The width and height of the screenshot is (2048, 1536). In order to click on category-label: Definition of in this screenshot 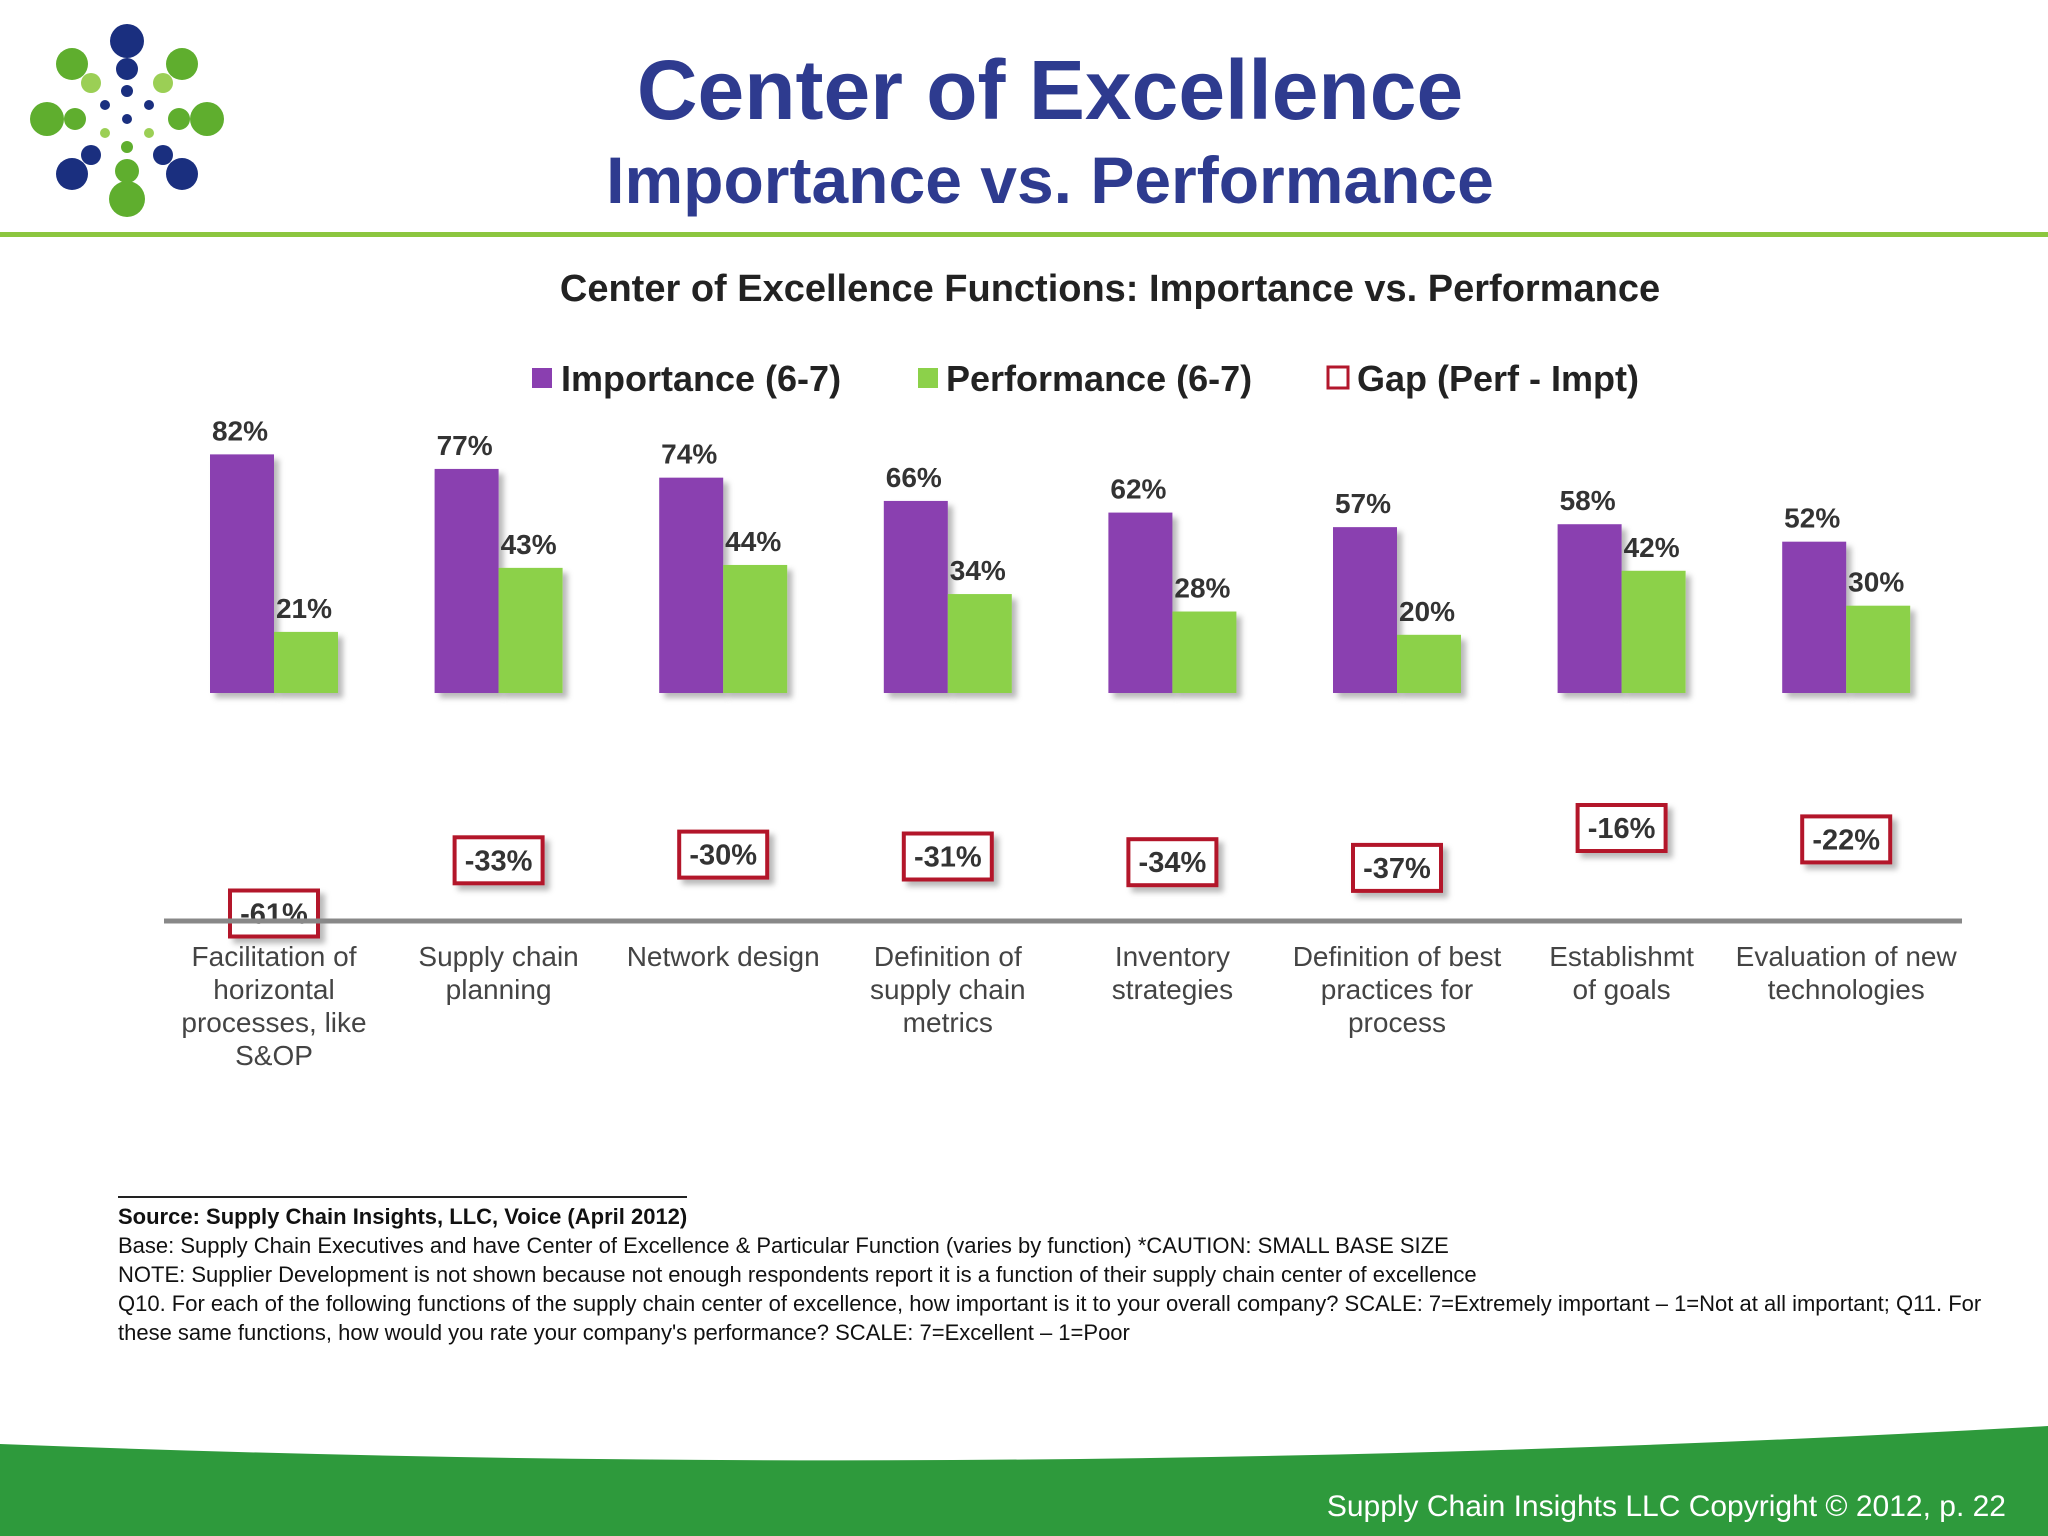, I will do `click(948, 956)`.